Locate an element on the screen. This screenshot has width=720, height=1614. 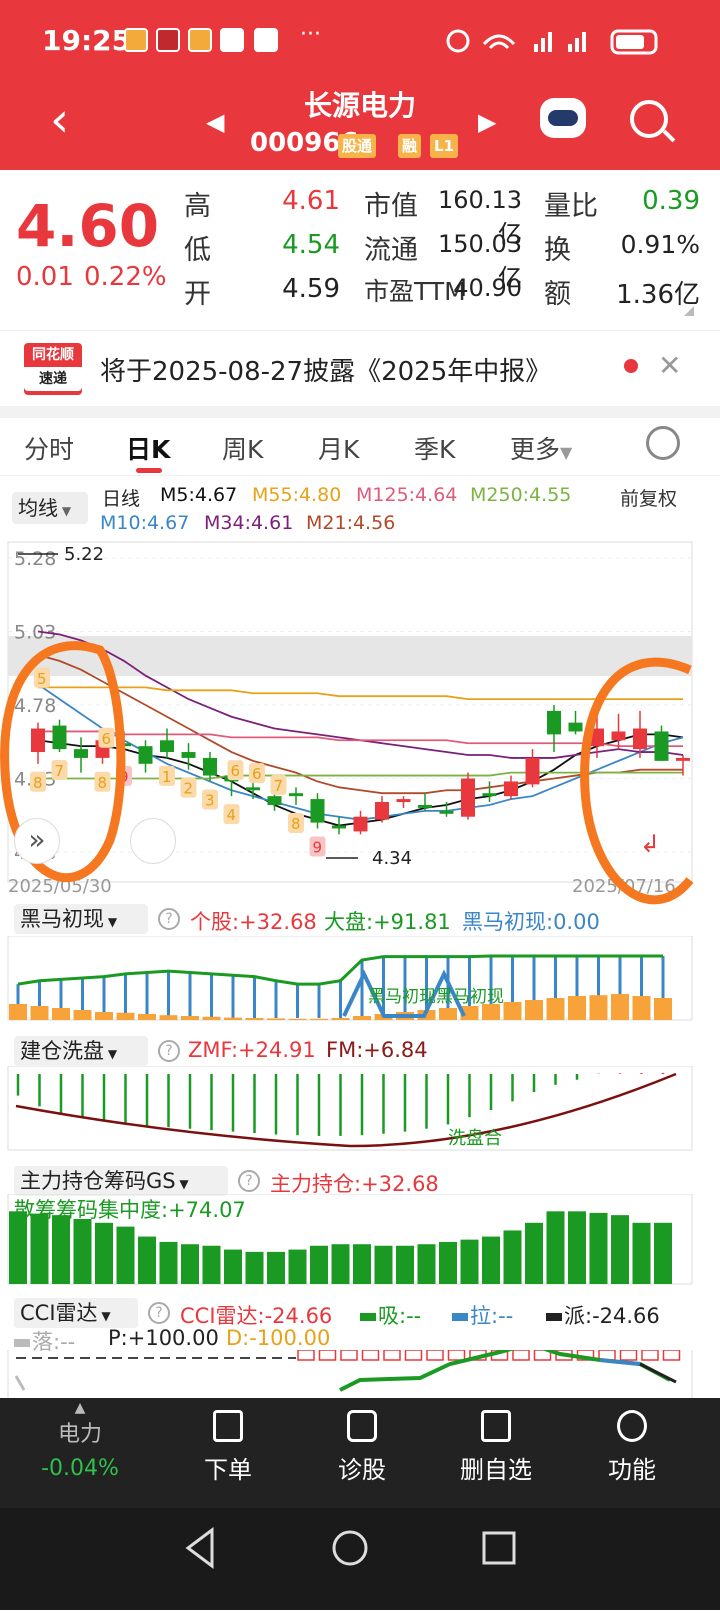
high-value: 4.61 is located at coordinates (311, 201).